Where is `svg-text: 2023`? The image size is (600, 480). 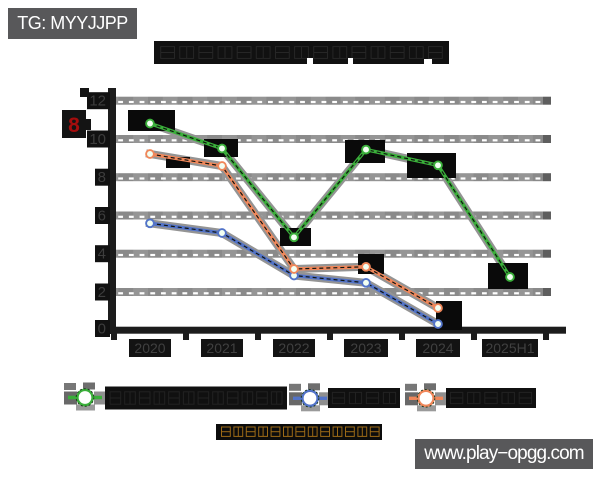 svg-text: 2023 is located at coordinates (365, 348).